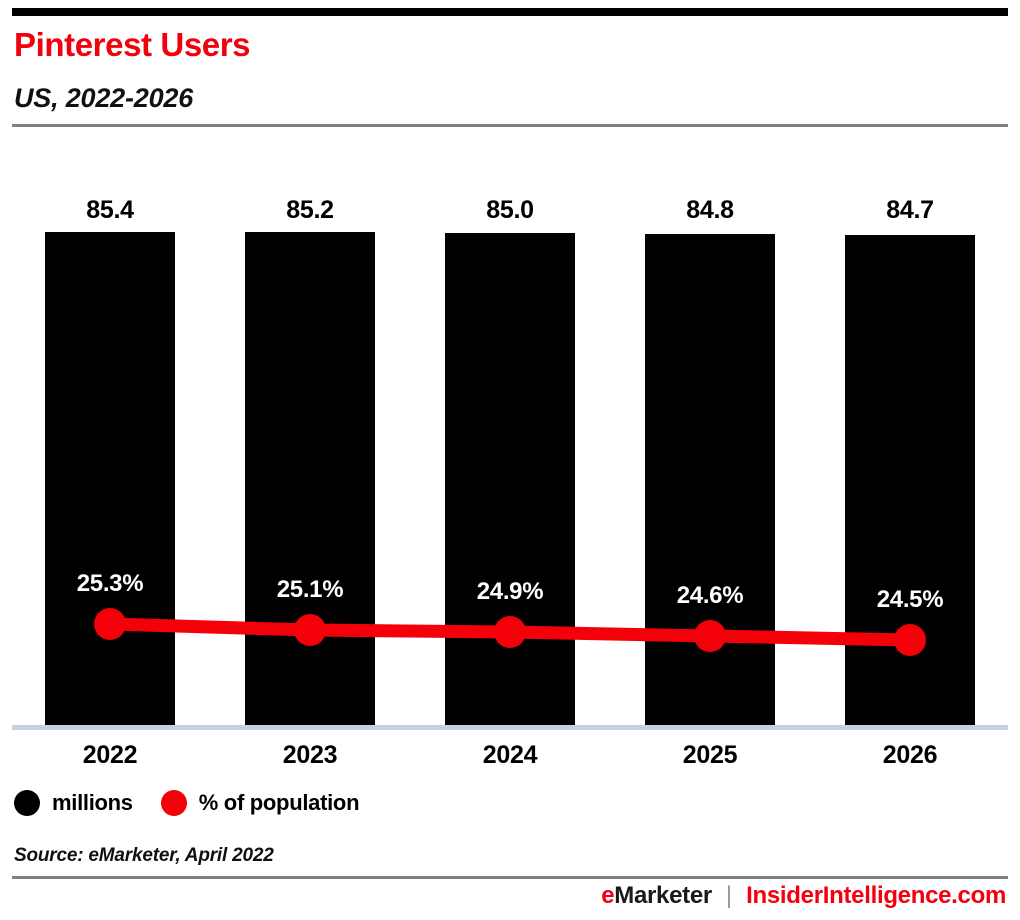 This screenshot has height=920, width=1020. What do you see at coordinates (144, 855) in the screenshot?
I see `source-note: Source: eMarketer, April 2022` at bounding box center [144, 855].